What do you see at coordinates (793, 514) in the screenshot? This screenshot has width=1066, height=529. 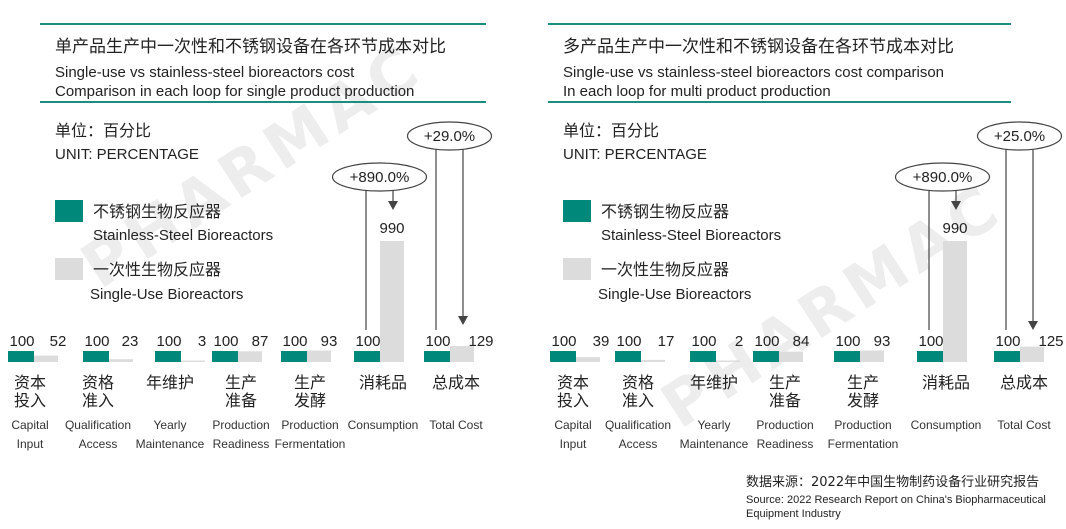 I see `source-en-2: Equipment Industry` at bounding box center [793, 514].